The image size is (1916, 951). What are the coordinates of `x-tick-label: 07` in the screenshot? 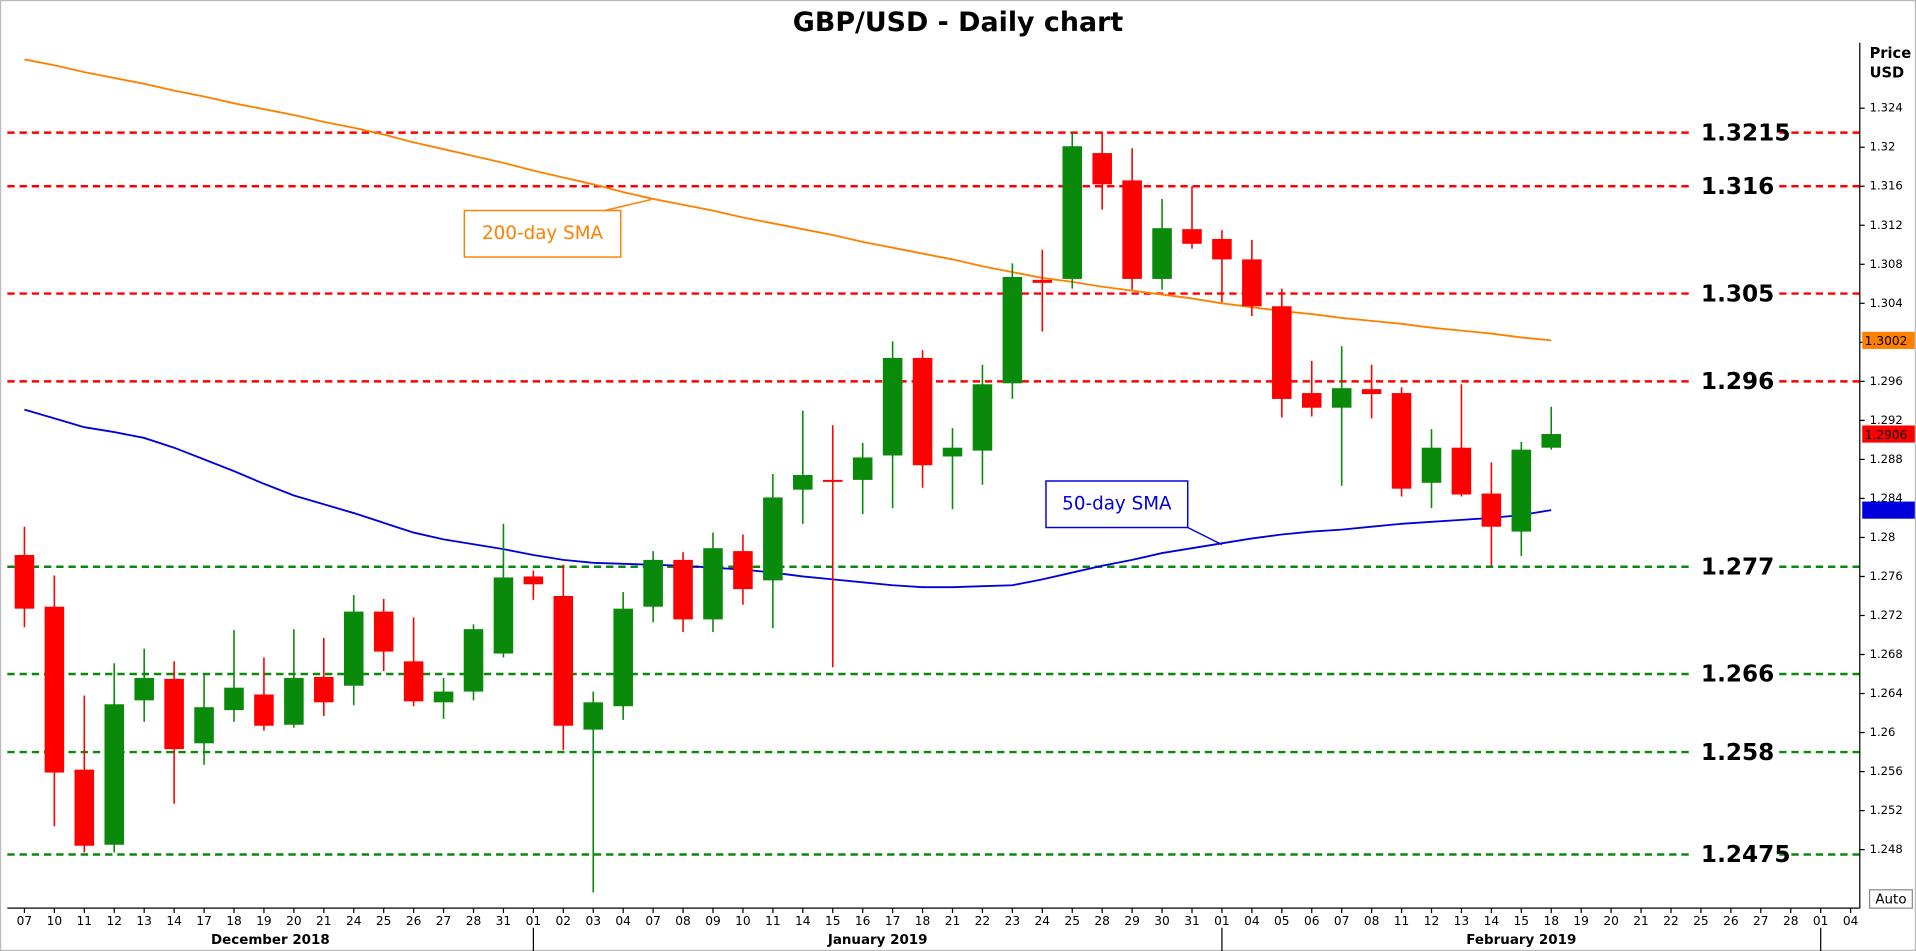 It's located at (25, 921).